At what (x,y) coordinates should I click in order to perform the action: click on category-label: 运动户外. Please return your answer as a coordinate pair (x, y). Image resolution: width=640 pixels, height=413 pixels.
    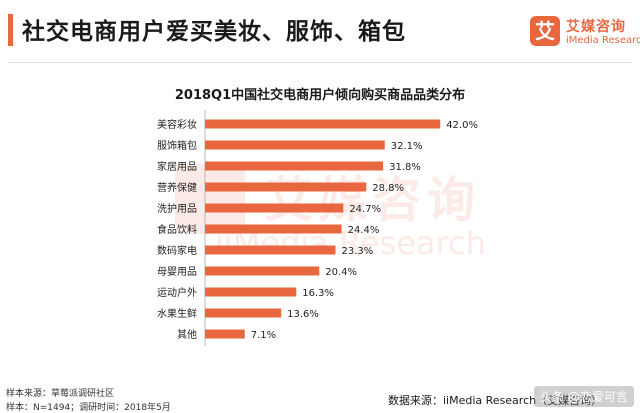
    Looking at the image, I should click on (177, 292).